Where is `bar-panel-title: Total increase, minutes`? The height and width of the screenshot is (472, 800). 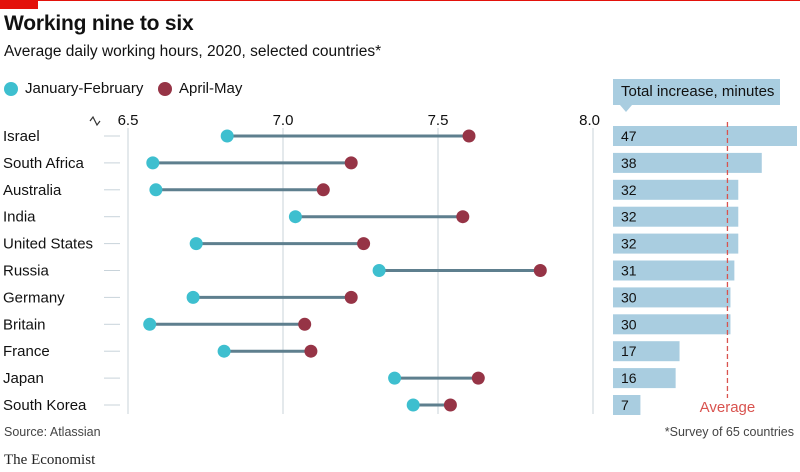 bar-panel-title: Total increase, minutes is located at coordinates (698, 91).